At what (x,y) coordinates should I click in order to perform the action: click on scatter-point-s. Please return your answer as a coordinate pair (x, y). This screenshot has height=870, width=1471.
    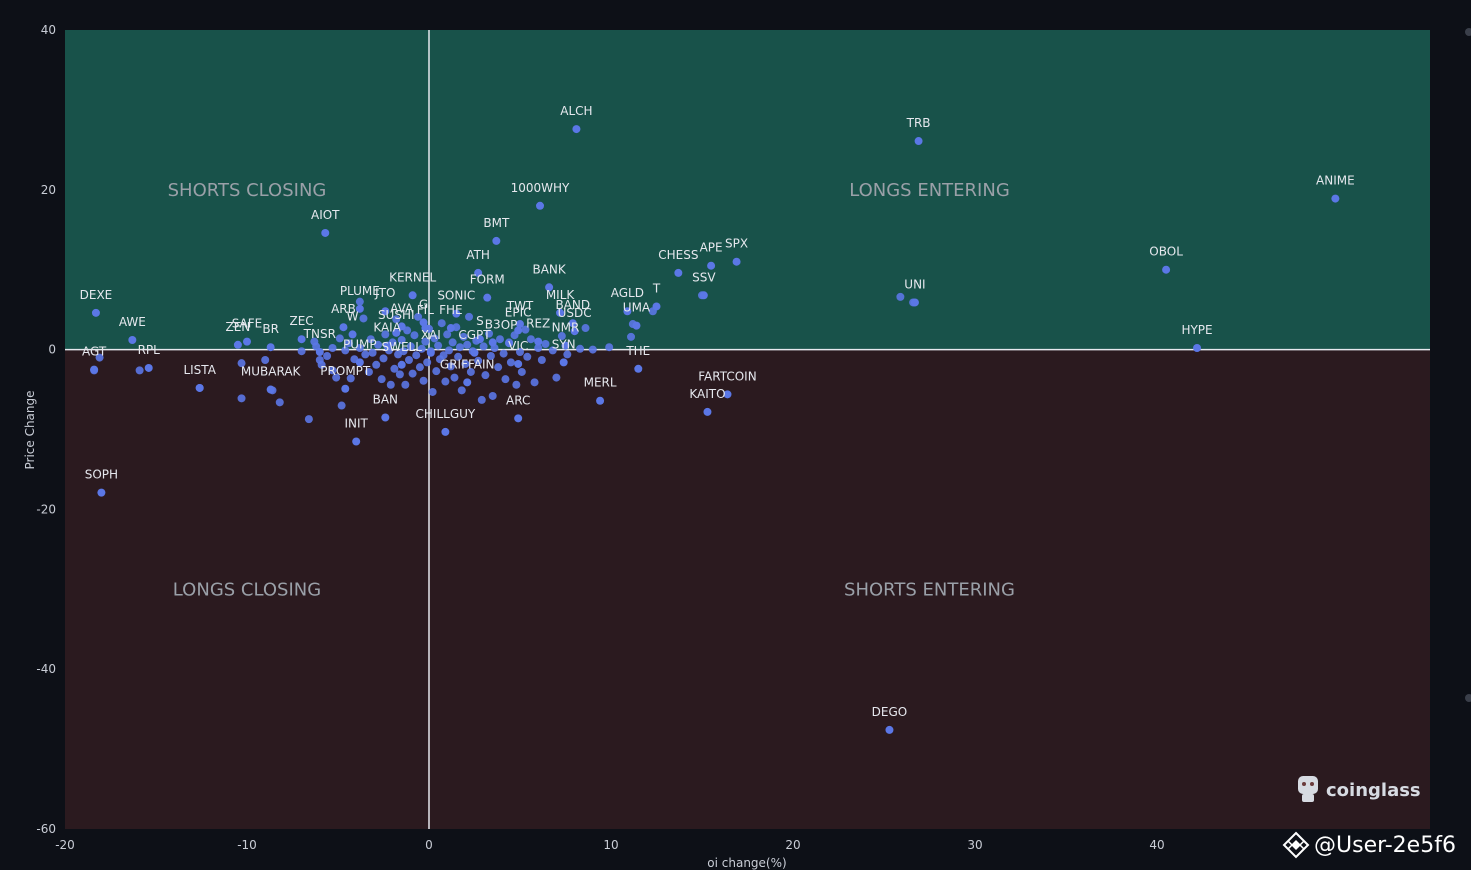
    Looking at the image, I should click on (479, 339).